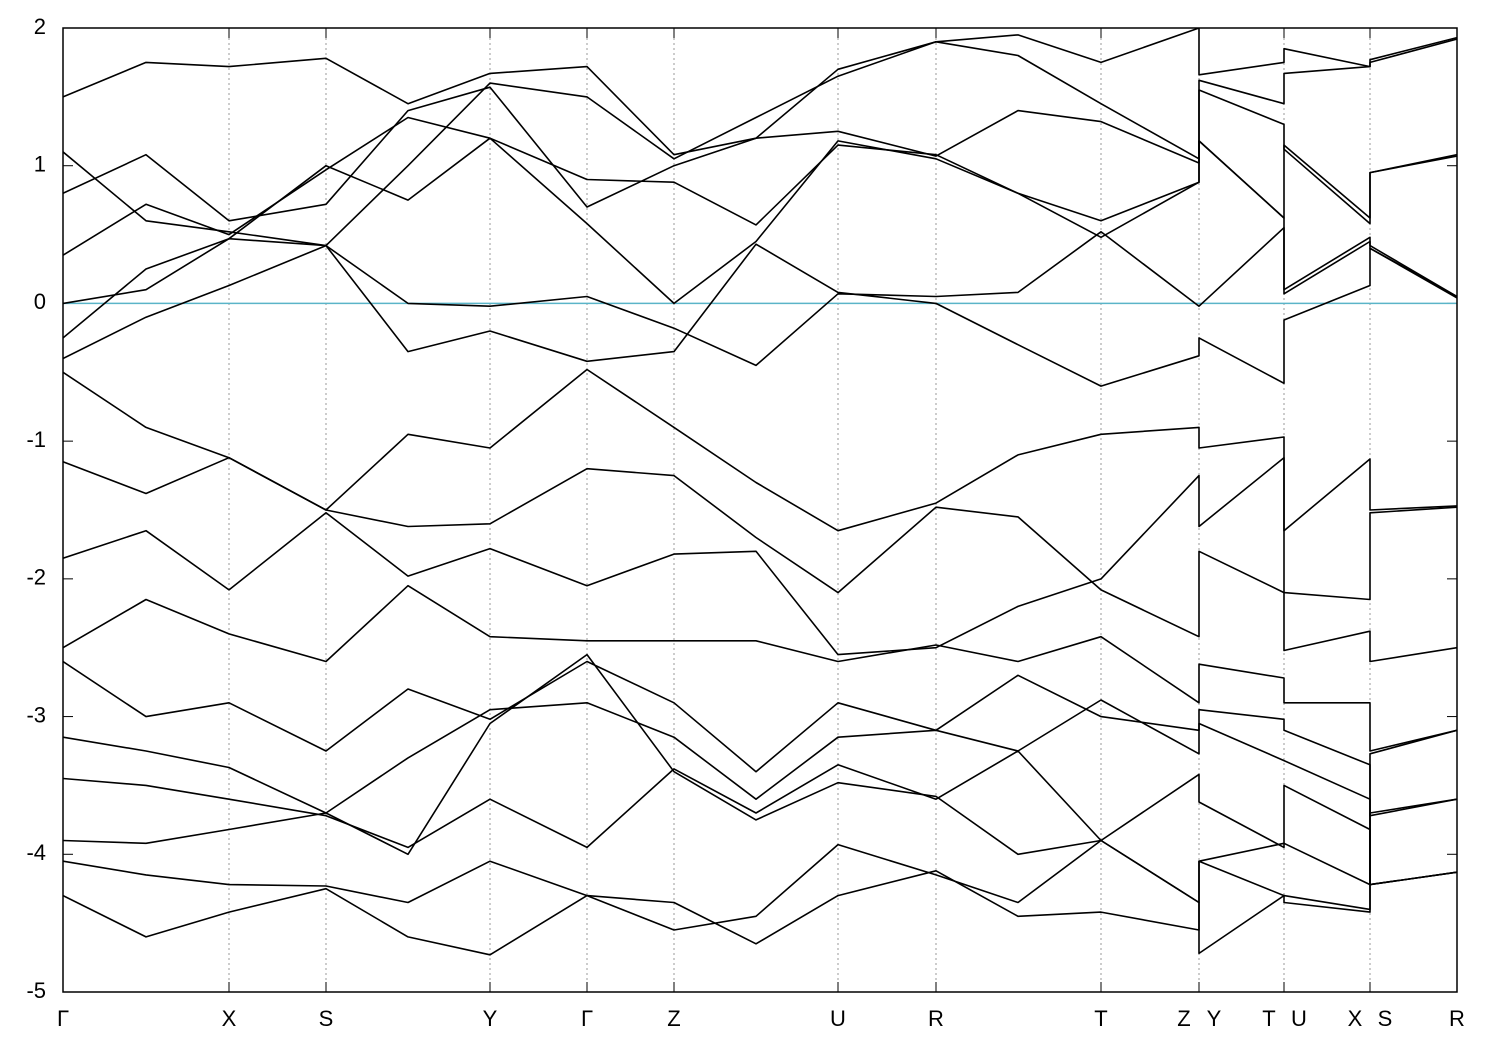  I want to click on y-tick-label: -5, so click(36, 990).